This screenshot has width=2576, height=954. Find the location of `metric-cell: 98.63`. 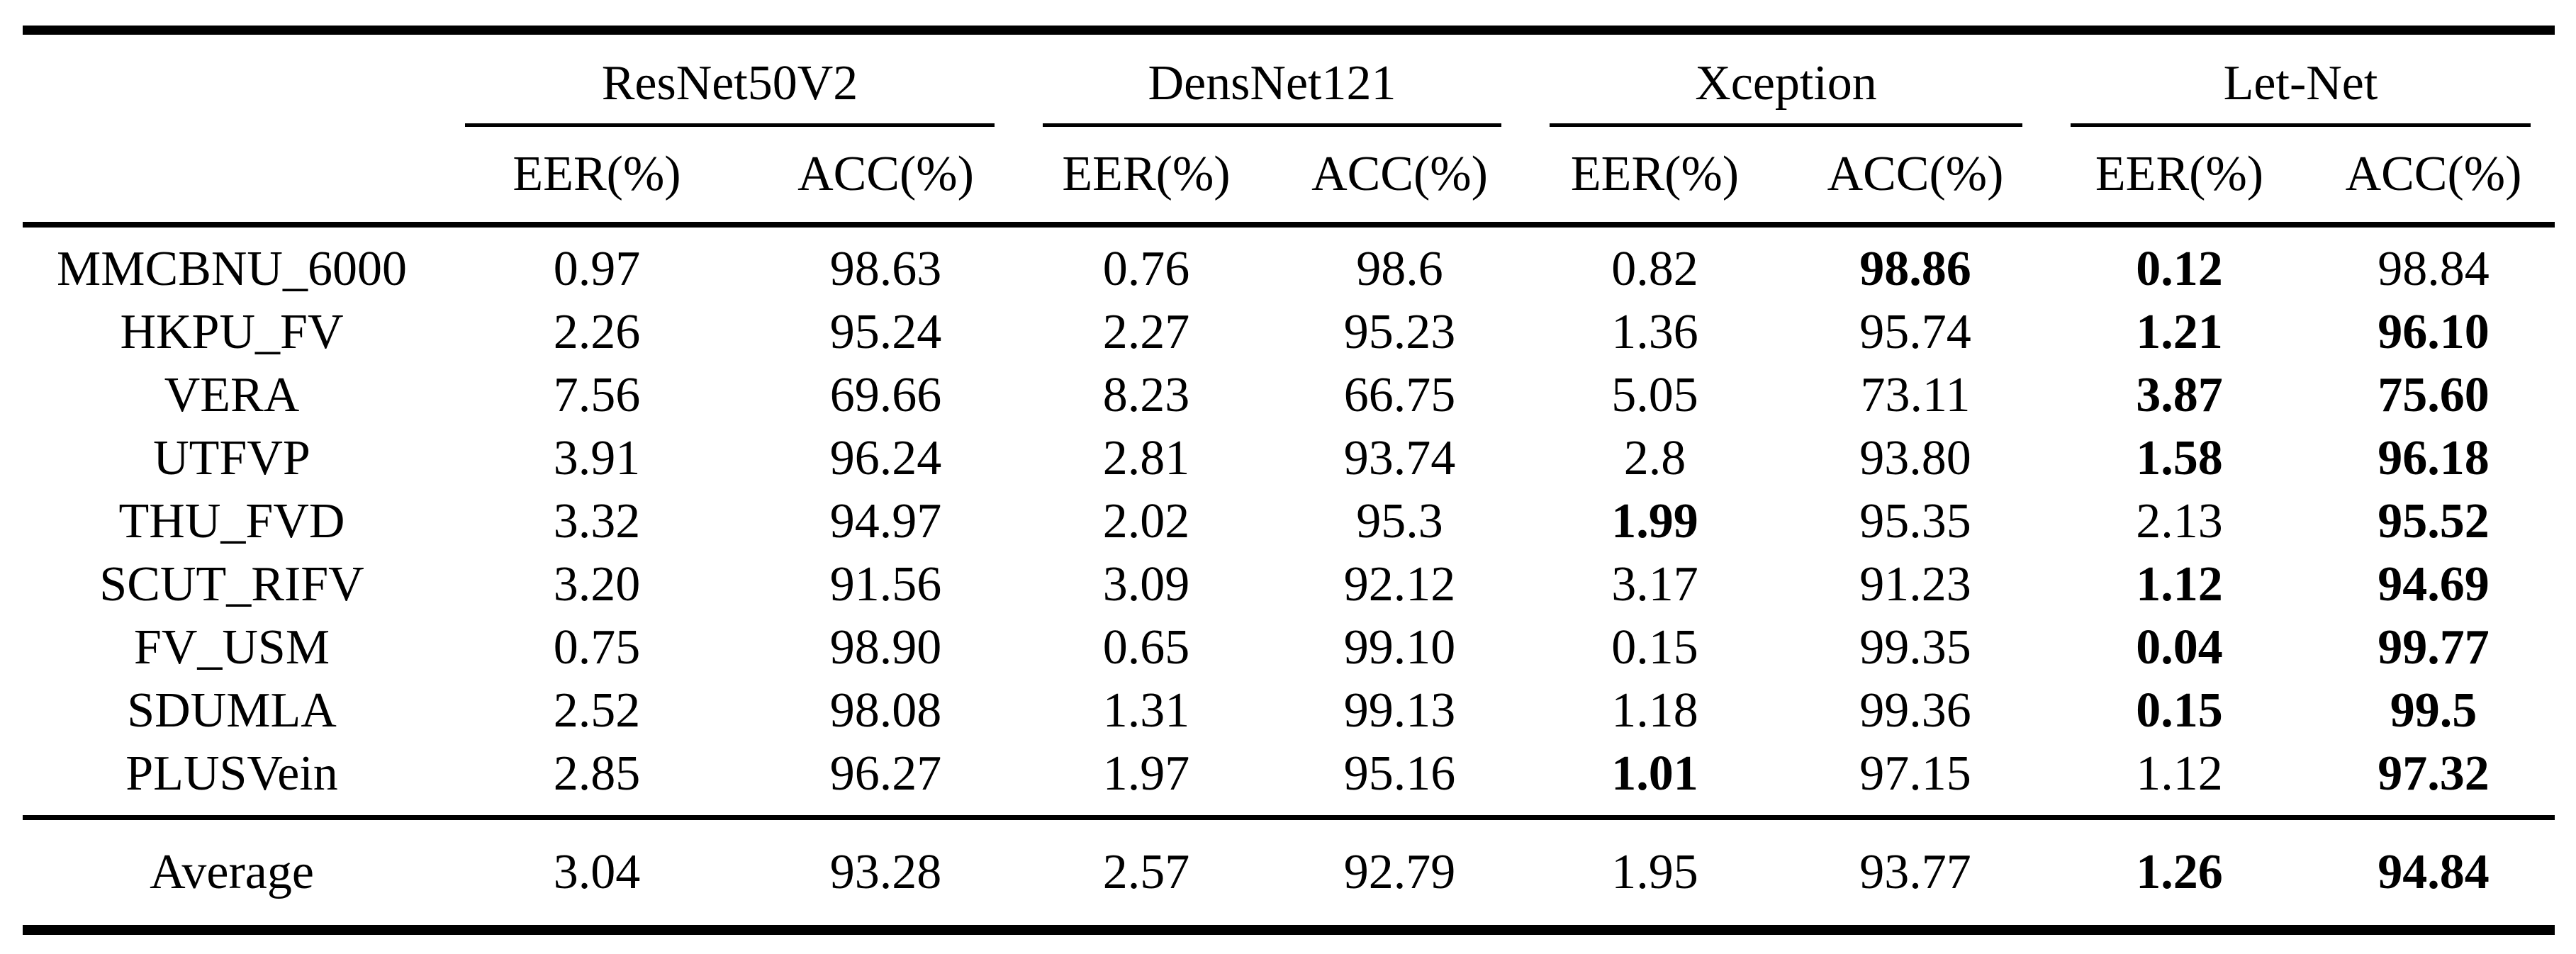

metric-cell: 98.63 is located at coordinates (885, 268).